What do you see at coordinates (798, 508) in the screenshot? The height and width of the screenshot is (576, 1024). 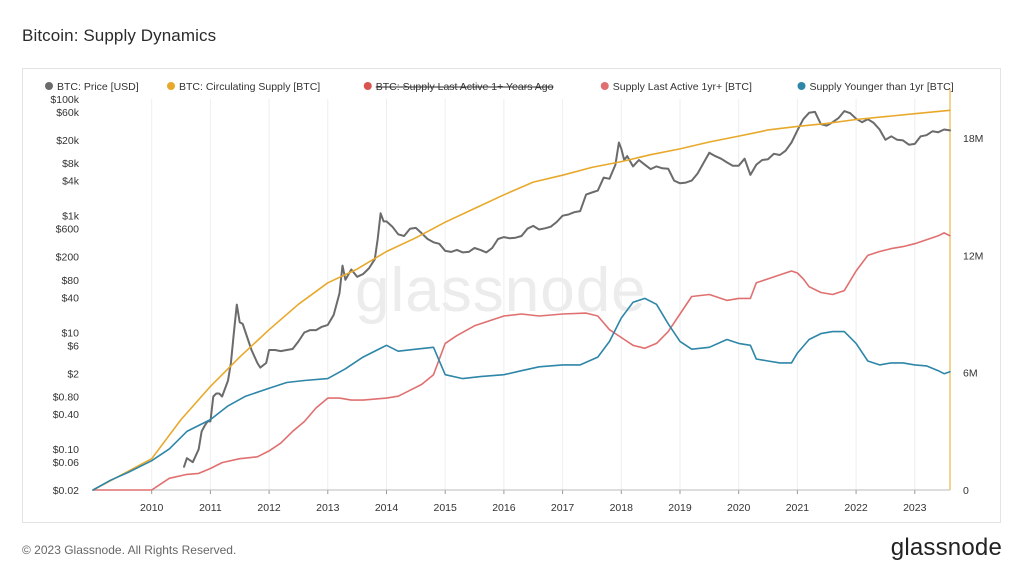 I see `x-tick-label-11: 2021` at bounding box center [798, 508].